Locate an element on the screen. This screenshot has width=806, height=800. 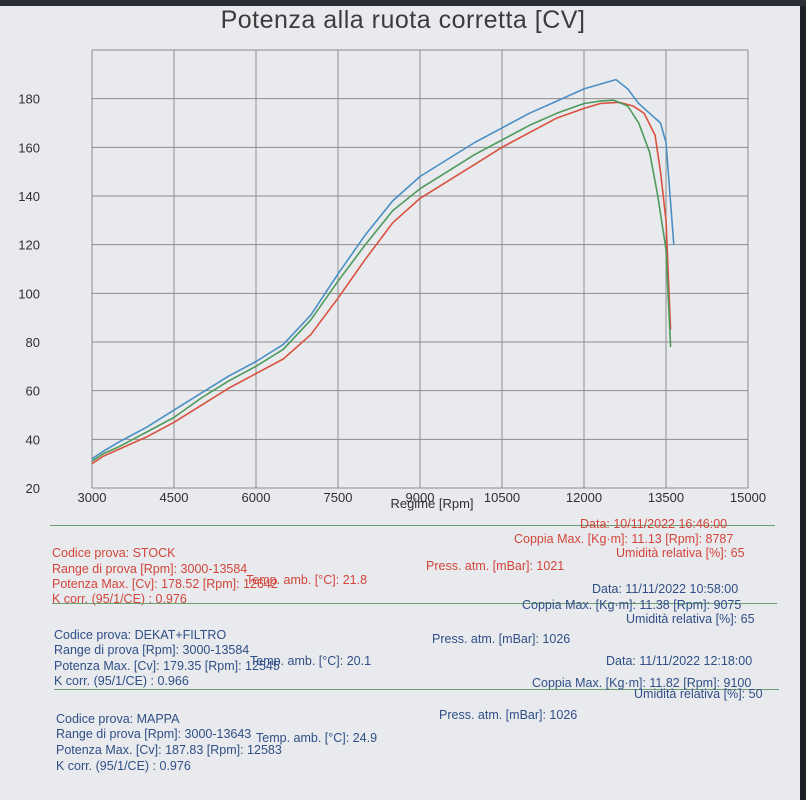
test-coppia: Coppia Max. [Kg·m]: 11.82 [Rpm]: 9100 is located at coordinates (642, 683).